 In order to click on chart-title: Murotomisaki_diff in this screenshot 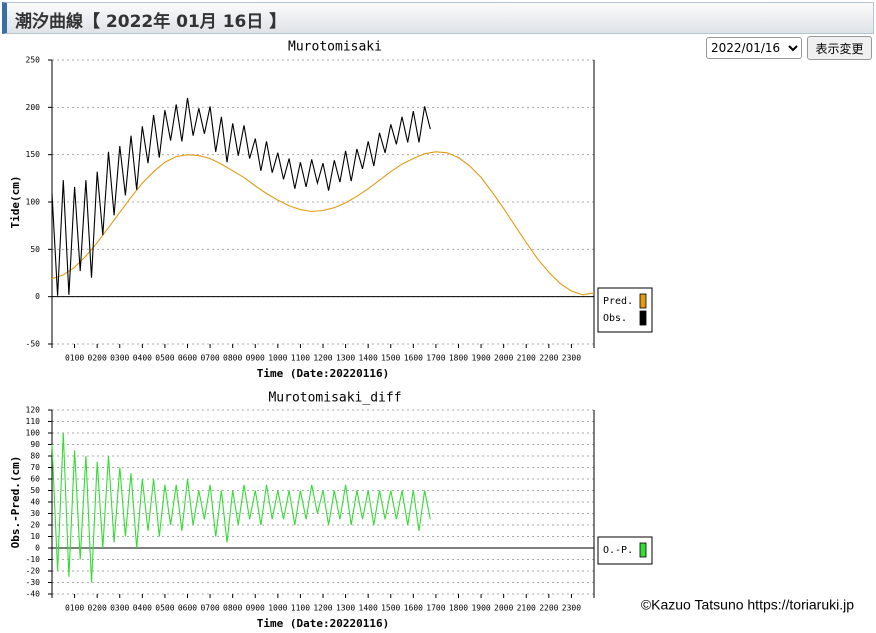, I will do `click(334, 398)`.